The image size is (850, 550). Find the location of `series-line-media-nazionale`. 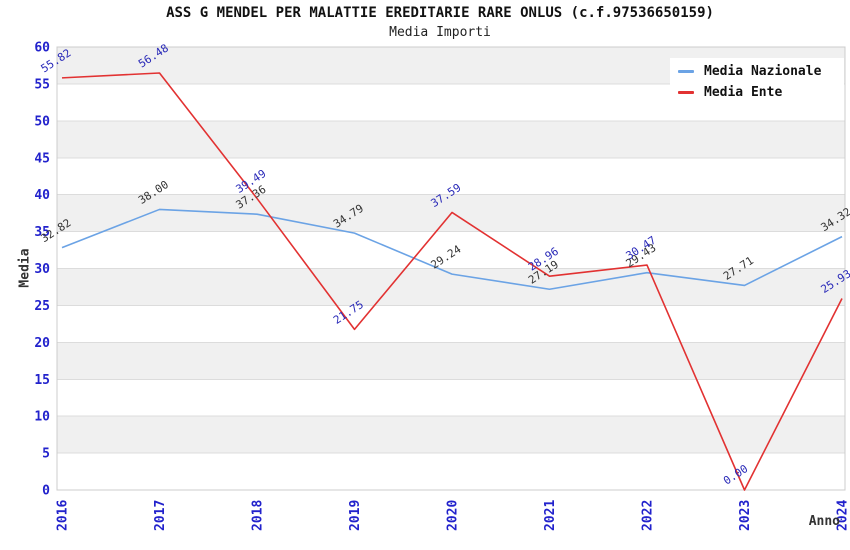

series-line-media-nazionale is located at coordinates (452, 249).